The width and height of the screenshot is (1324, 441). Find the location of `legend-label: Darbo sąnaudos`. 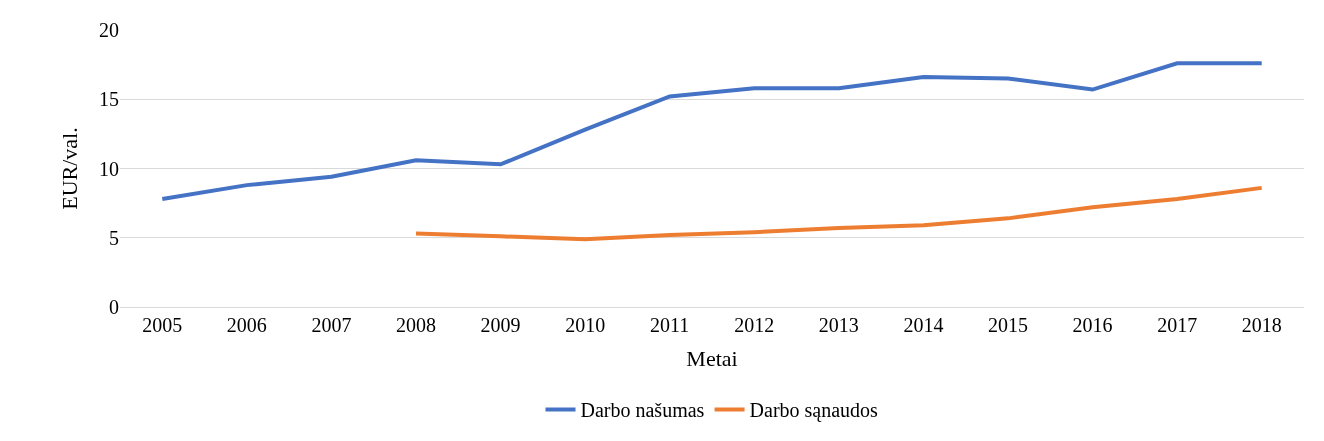

legend-label: Darbo sąnaudos is located at coordinates (814, 411).